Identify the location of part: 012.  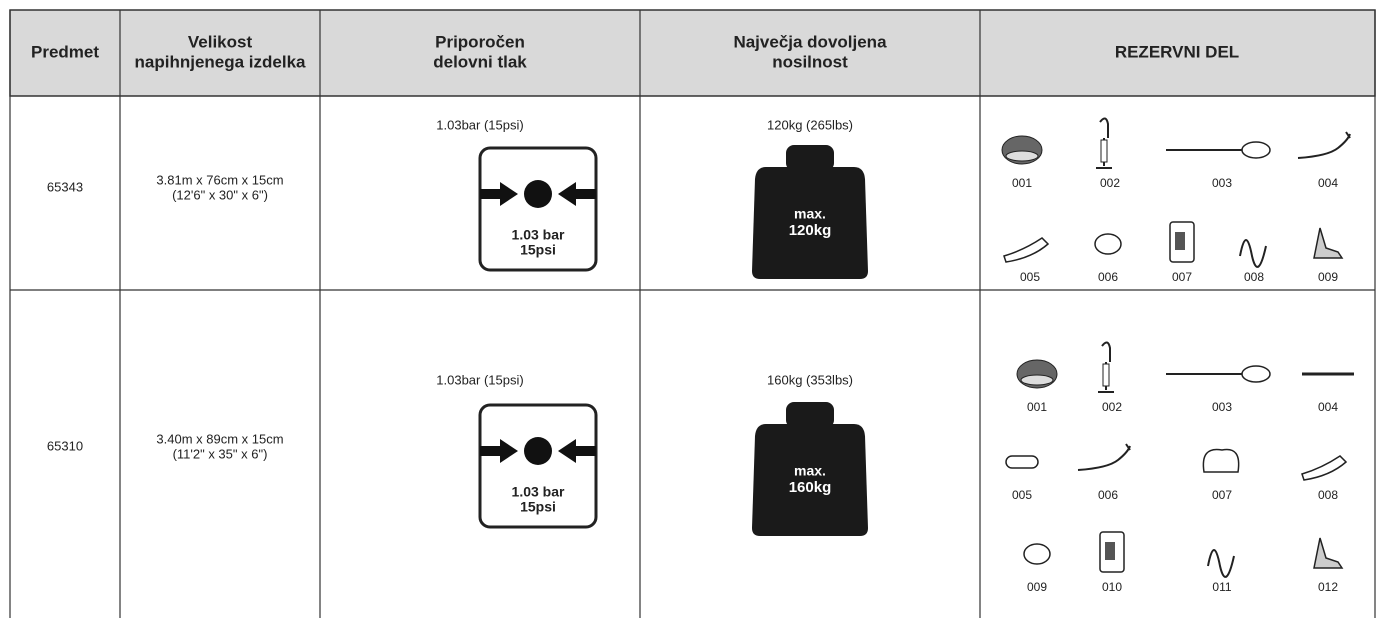
(1328, 565).